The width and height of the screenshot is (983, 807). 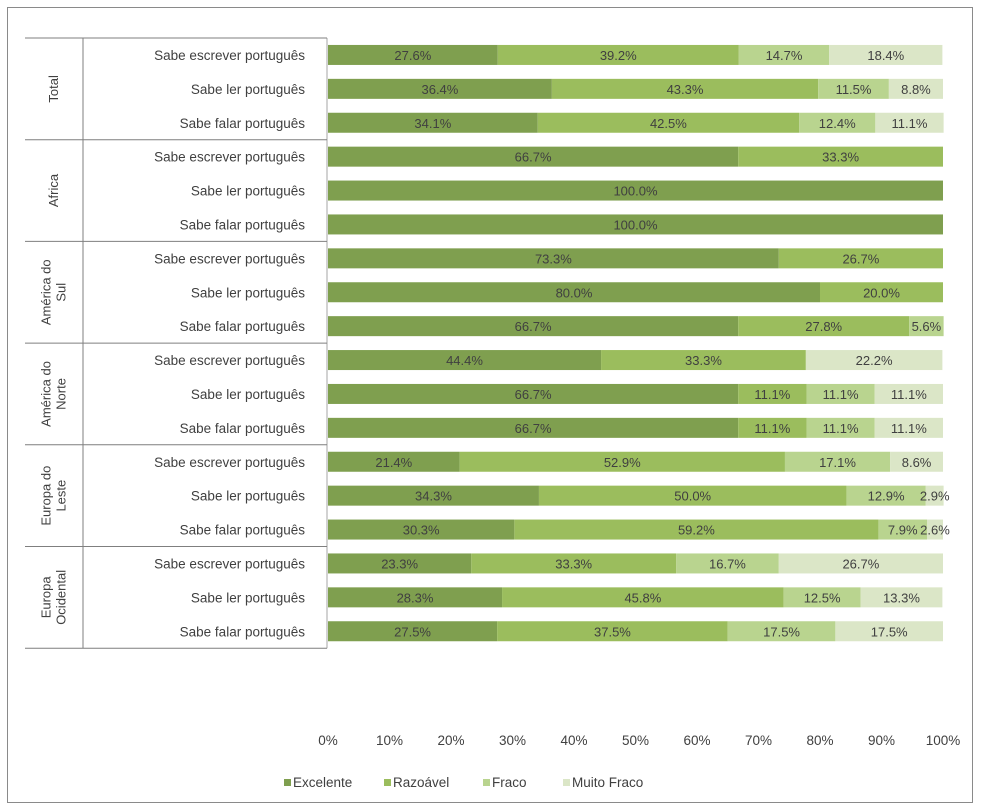 I want to click on data-label: 27.5%, so click(x=412, y=631).